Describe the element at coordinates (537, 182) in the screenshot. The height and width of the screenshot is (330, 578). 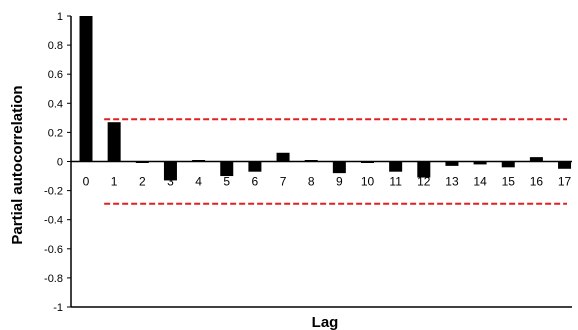
I see `x-tick-label: 16` at that location.